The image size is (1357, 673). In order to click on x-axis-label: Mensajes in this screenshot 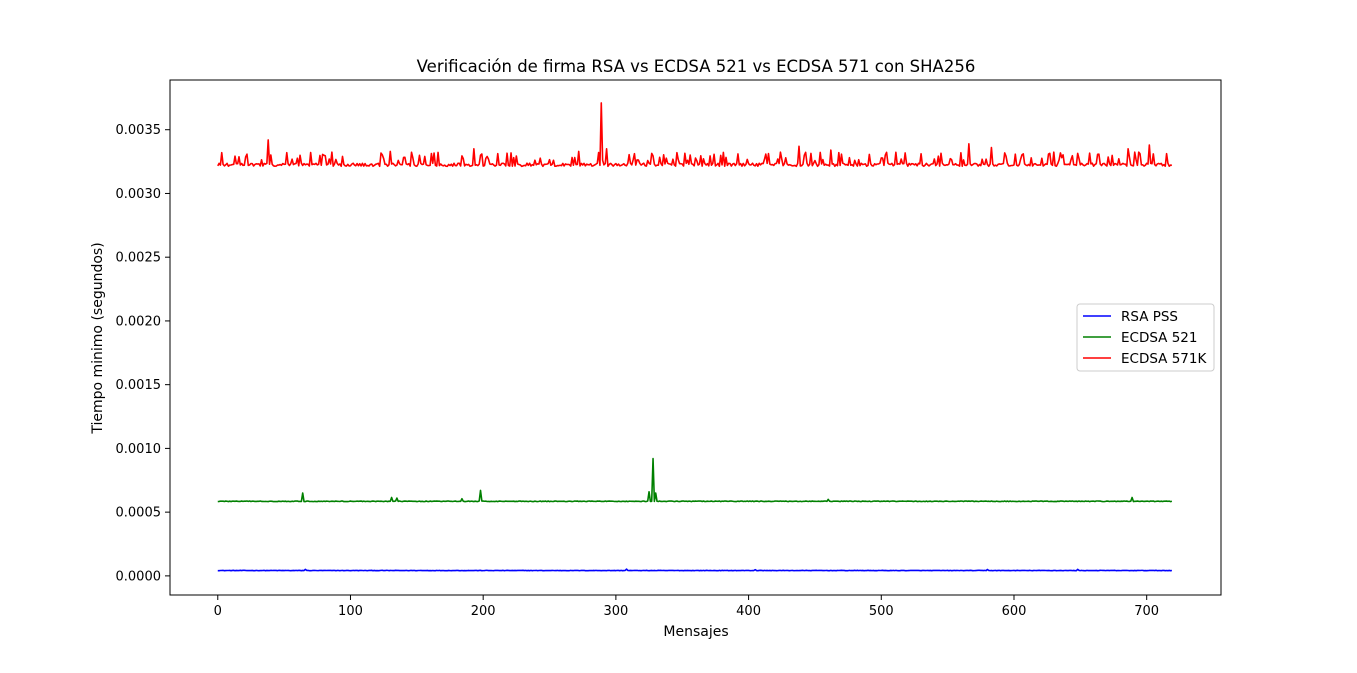, I will do `click(695, 632)`.